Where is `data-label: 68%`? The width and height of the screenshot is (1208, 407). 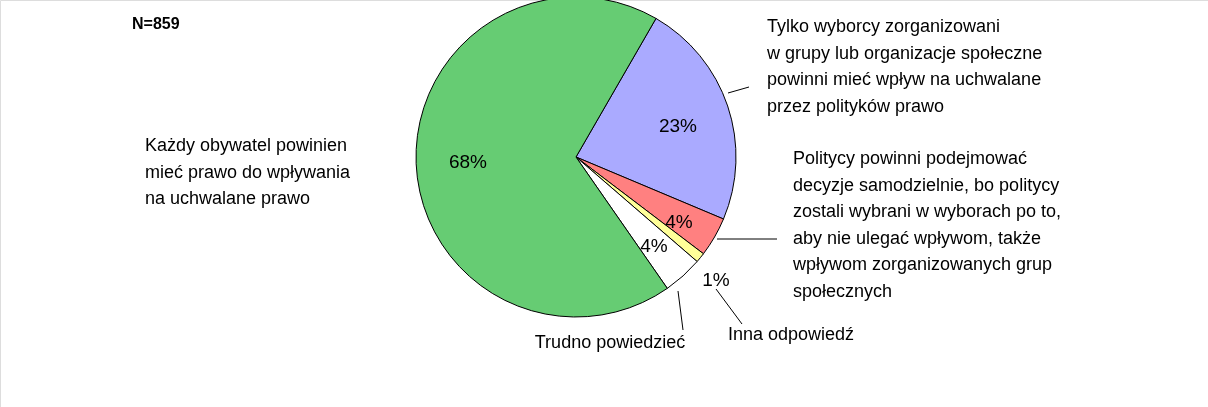 data-label: 68% is located at coordinates (468, 161).